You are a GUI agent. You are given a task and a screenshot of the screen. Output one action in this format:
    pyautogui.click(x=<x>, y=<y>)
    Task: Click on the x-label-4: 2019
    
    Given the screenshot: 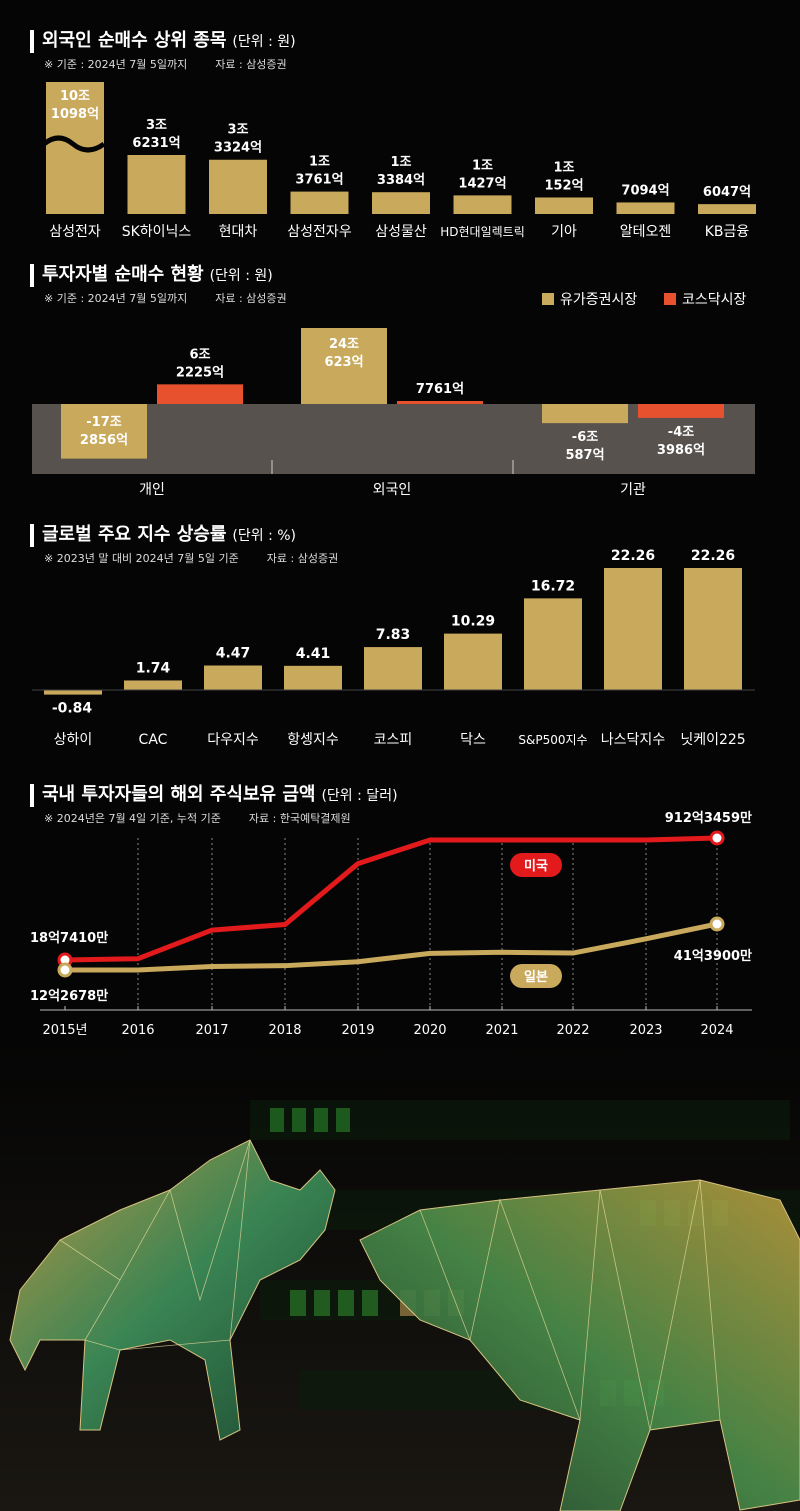 What is the action you would take?
    pyautogui.click(x=357, y=1030)
    